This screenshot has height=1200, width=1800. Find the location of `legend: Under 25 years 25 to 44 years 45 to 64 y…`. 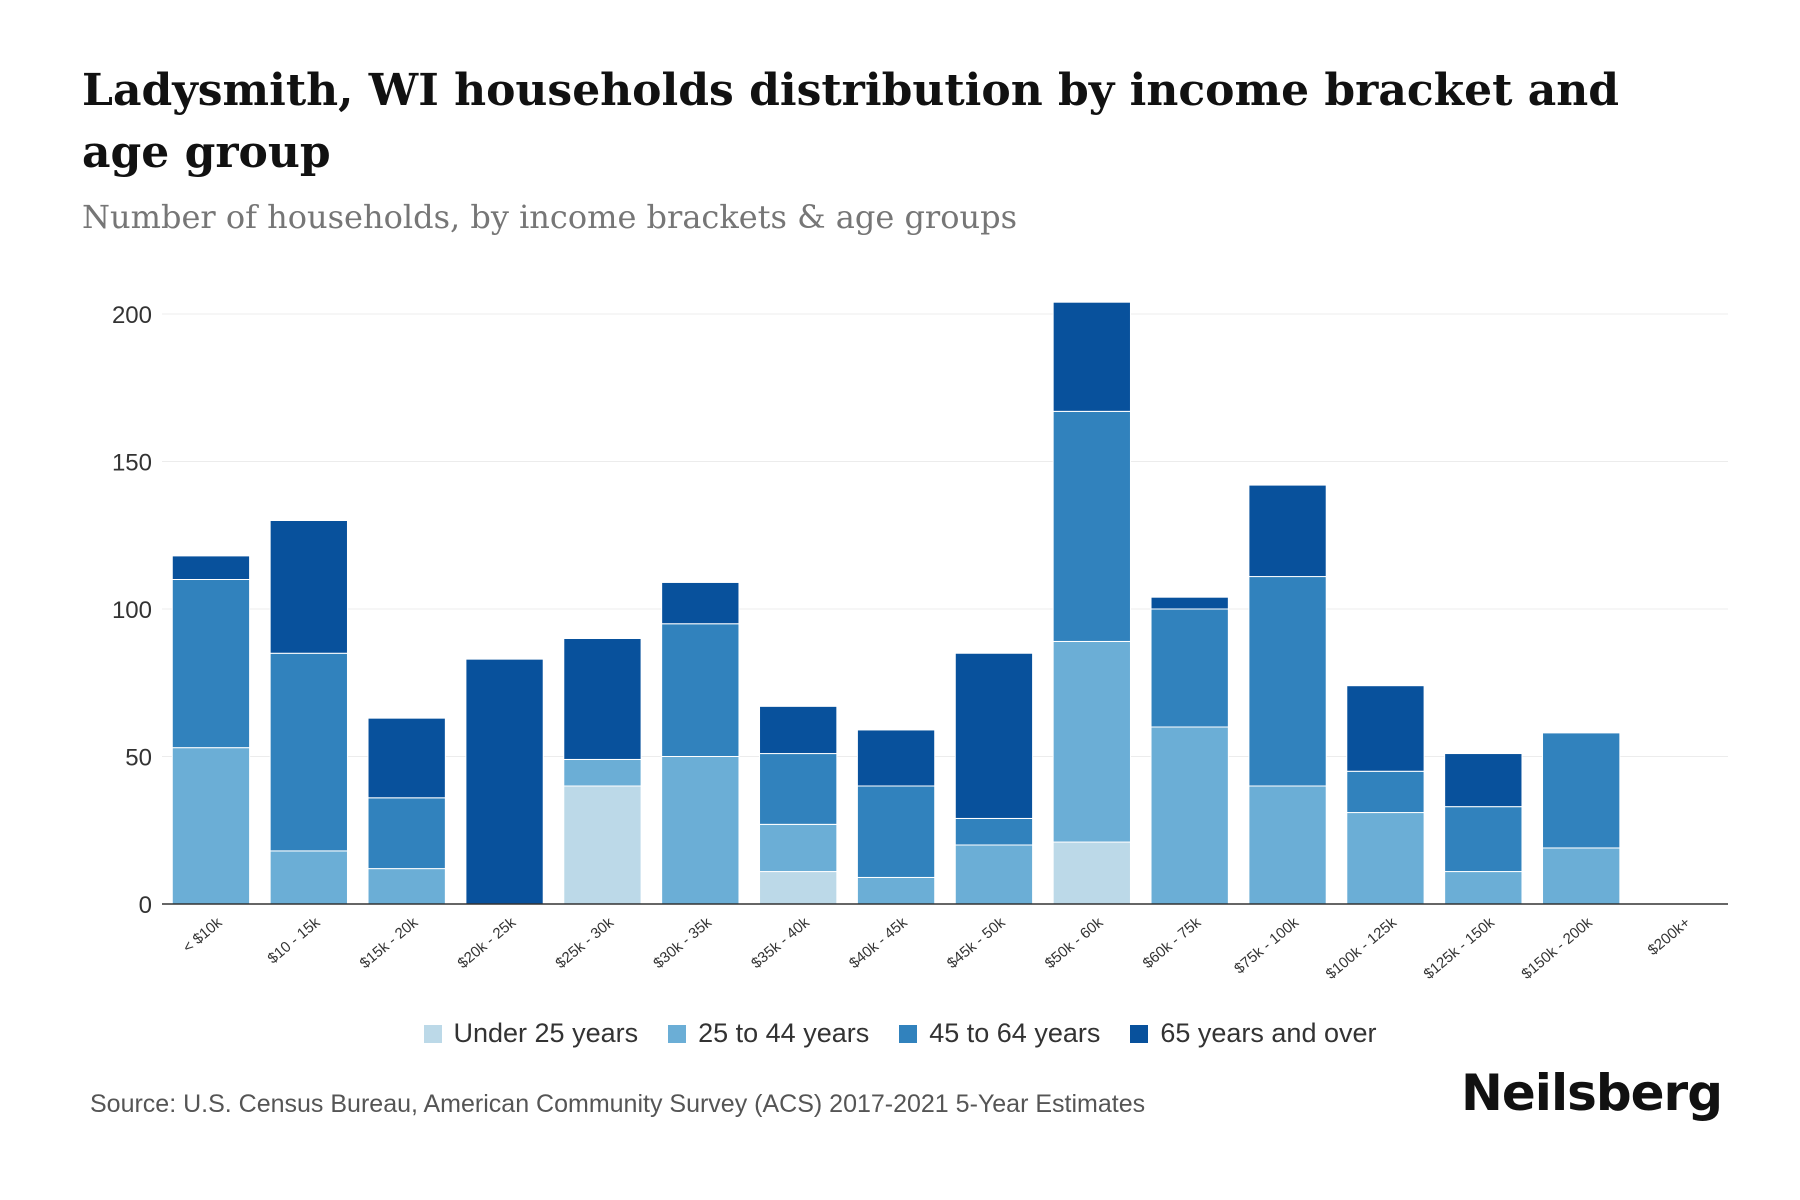

legend: Under 25 years 25 to 44 years 45 to 64 y… is located at coordinates (900, 1033).